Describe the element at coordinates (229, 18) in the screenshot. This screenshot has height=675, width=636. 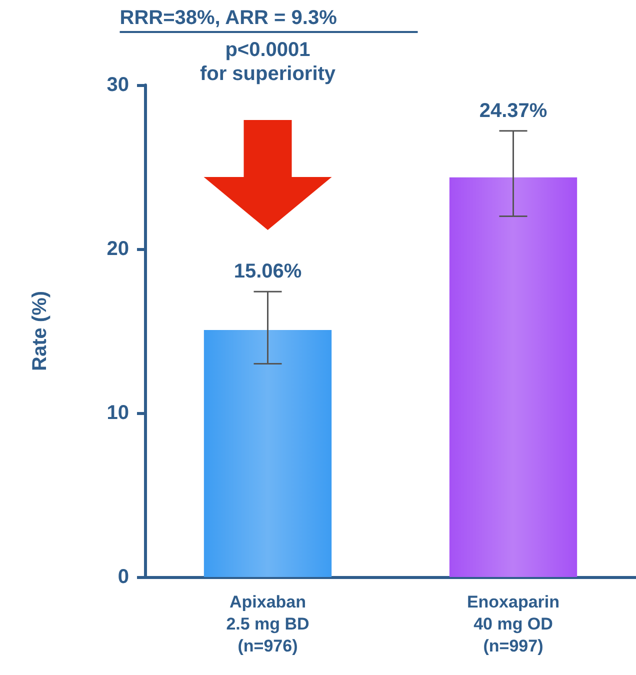
I see `text: RRR=38%, ARR = 9.3%` at that location.